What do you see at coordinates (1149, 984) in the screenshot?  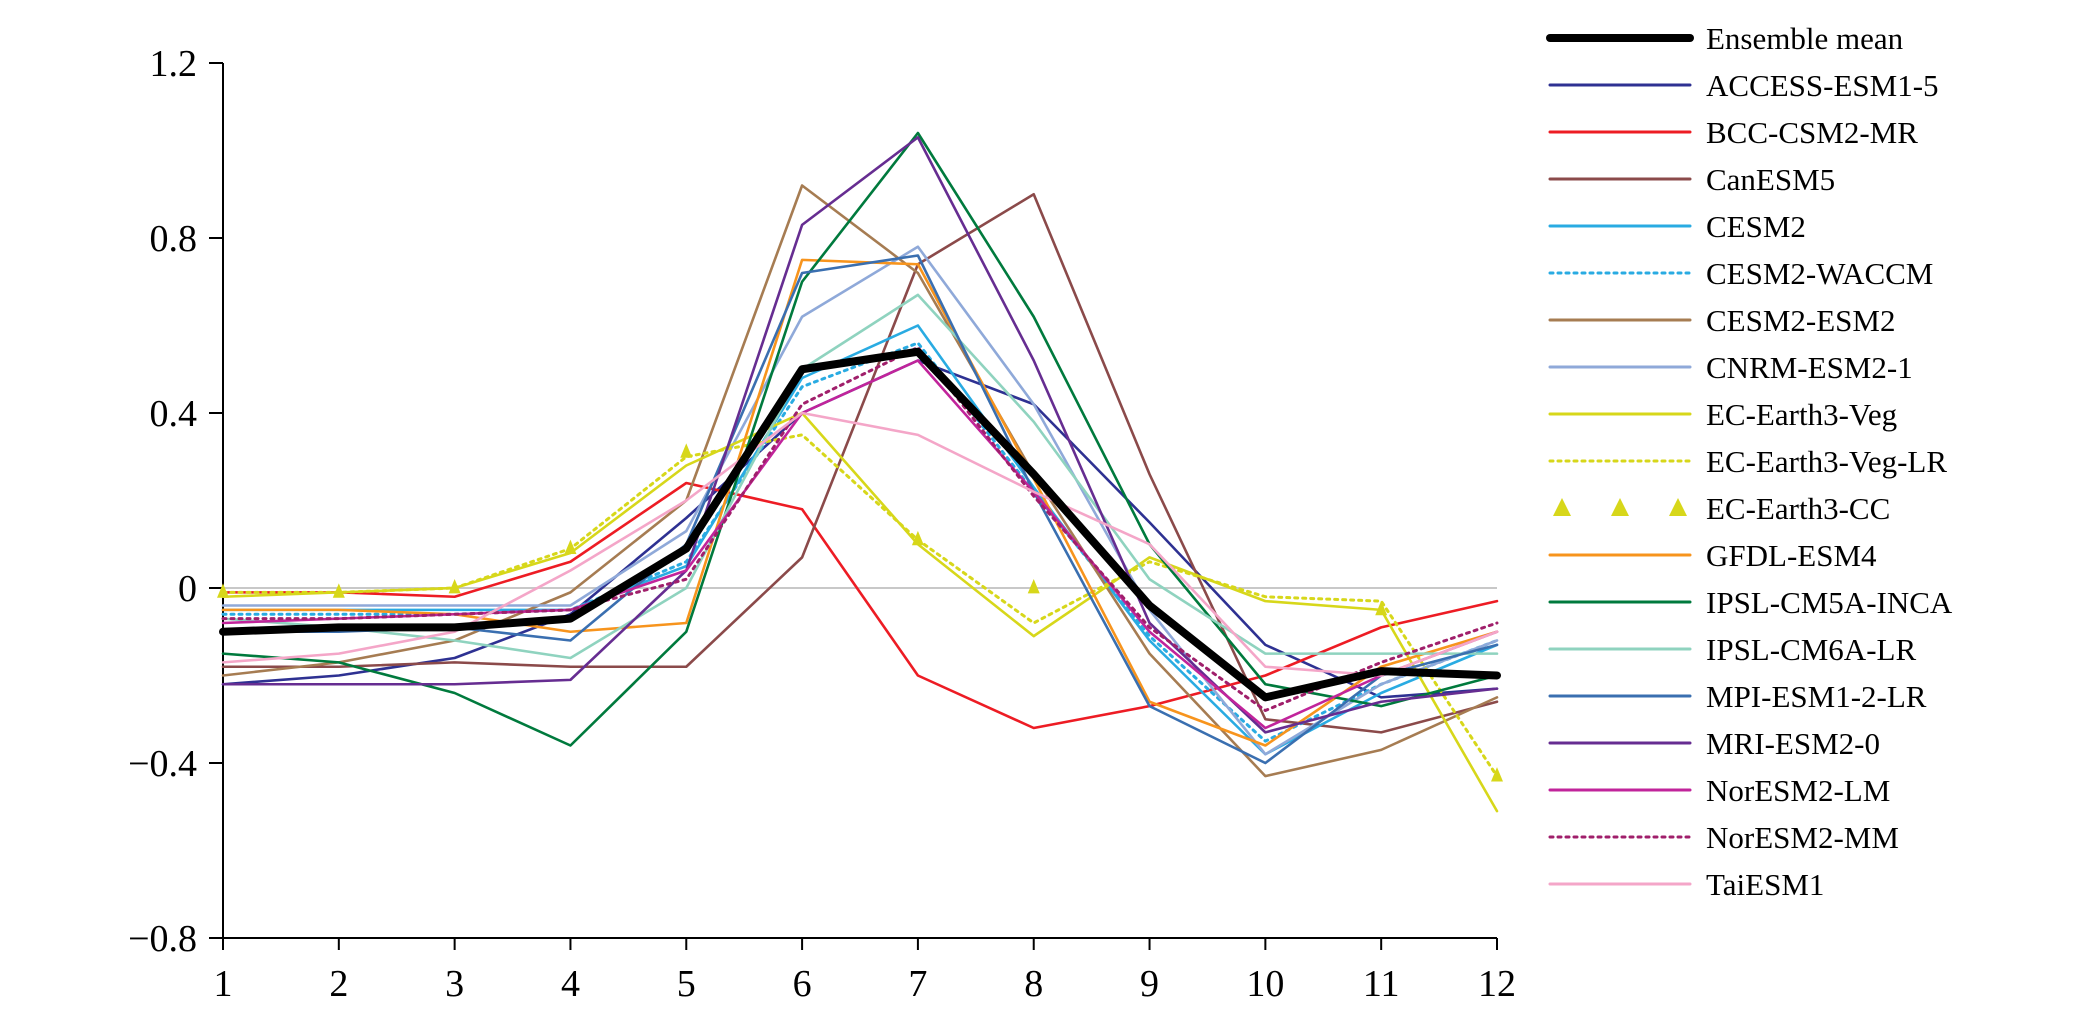 I see `x-tick-label: 9` at bounding box center [1149, 984].